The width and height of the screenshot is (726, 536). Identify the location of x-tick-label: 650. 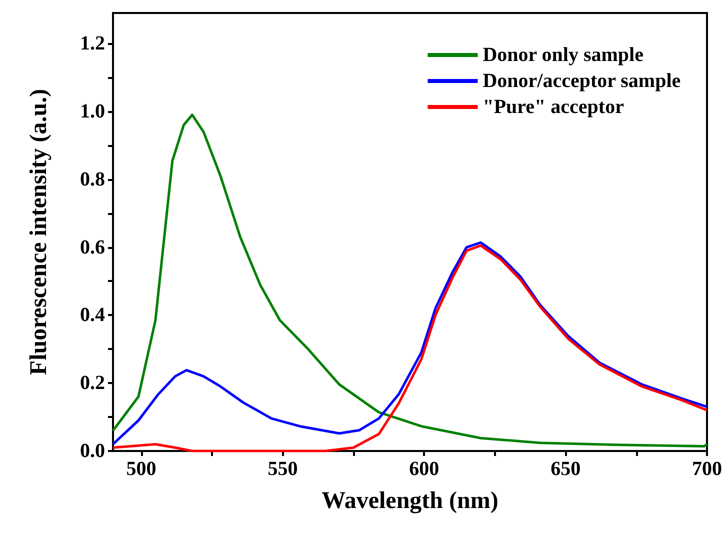
(565, 469).